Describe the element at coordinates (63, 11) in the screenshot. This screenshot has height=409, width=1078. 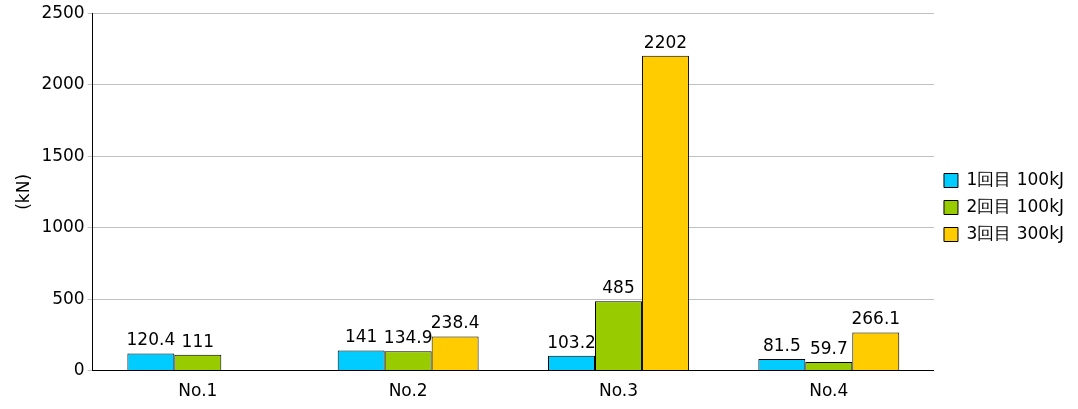
I see `y-tick-label: 2500` at that location.